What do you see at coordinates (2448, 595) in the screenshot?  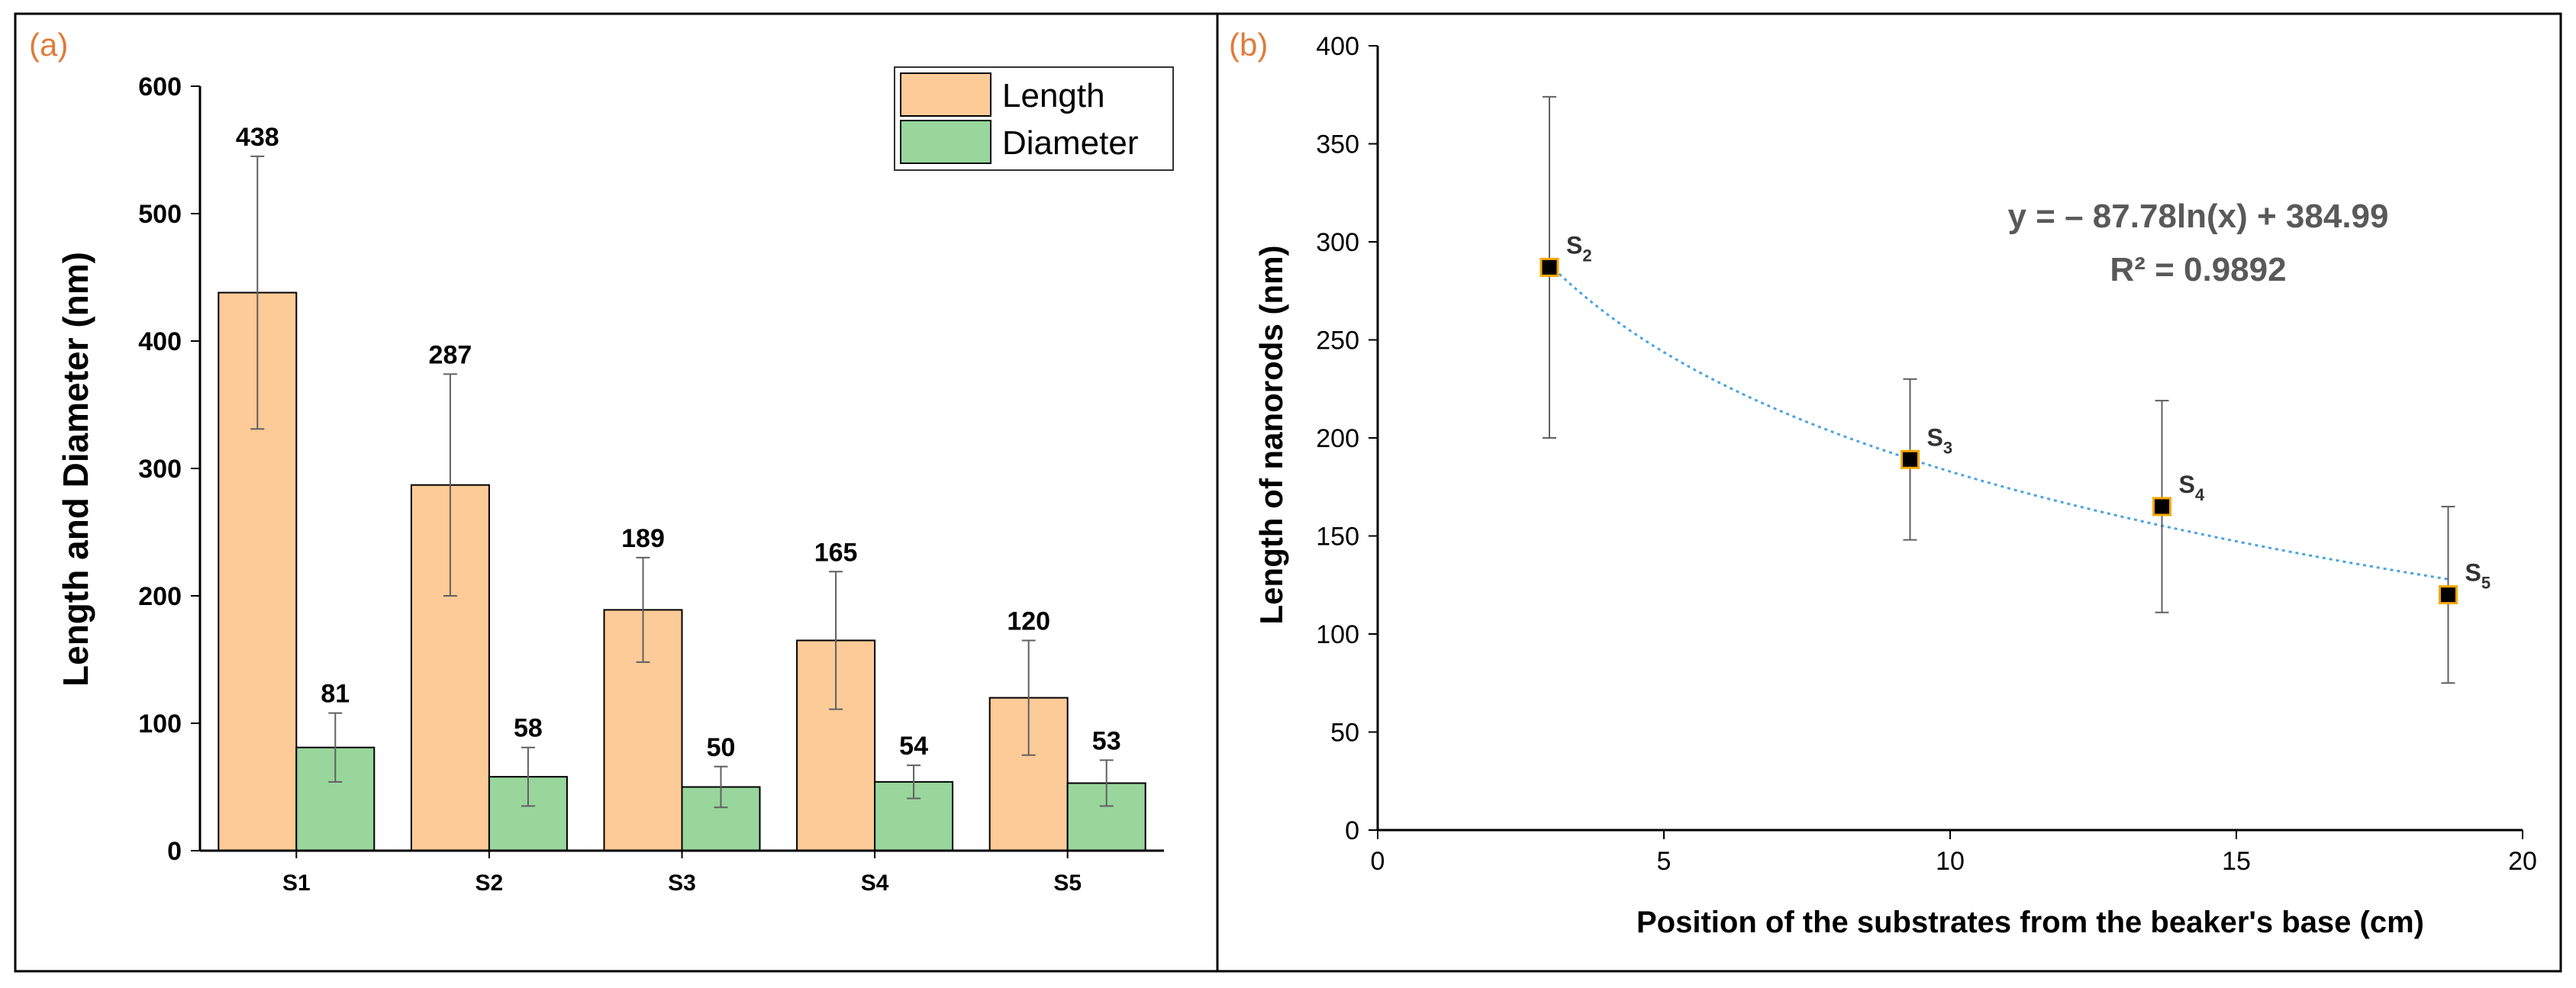 I see `data-point-S5` at bounding box center [2448, 595].